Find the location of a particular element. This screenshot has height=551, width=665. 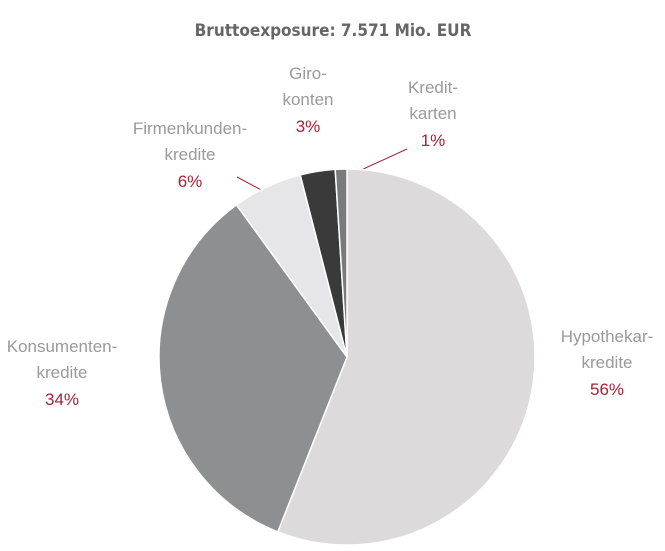

chart-title: Bruttoexposure: 7.571 Mio. EUR is located at coordinates (333, 31).